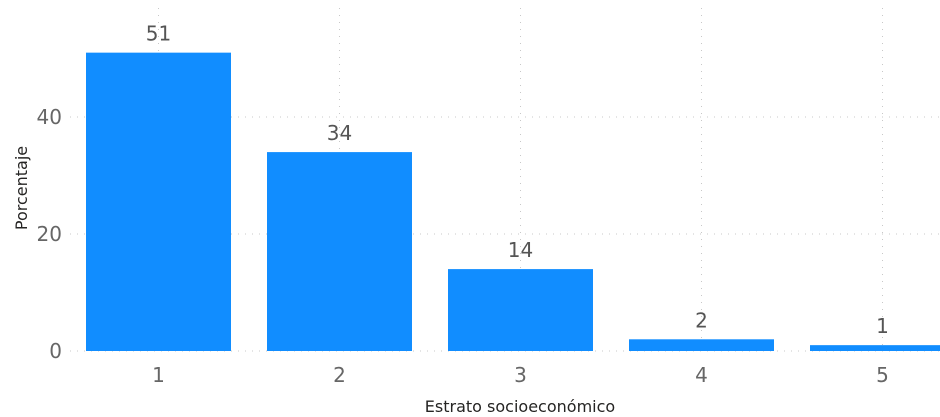 The image size is (940, 417). I want to click on x-tick-label-3: 3, so click(520, 375).